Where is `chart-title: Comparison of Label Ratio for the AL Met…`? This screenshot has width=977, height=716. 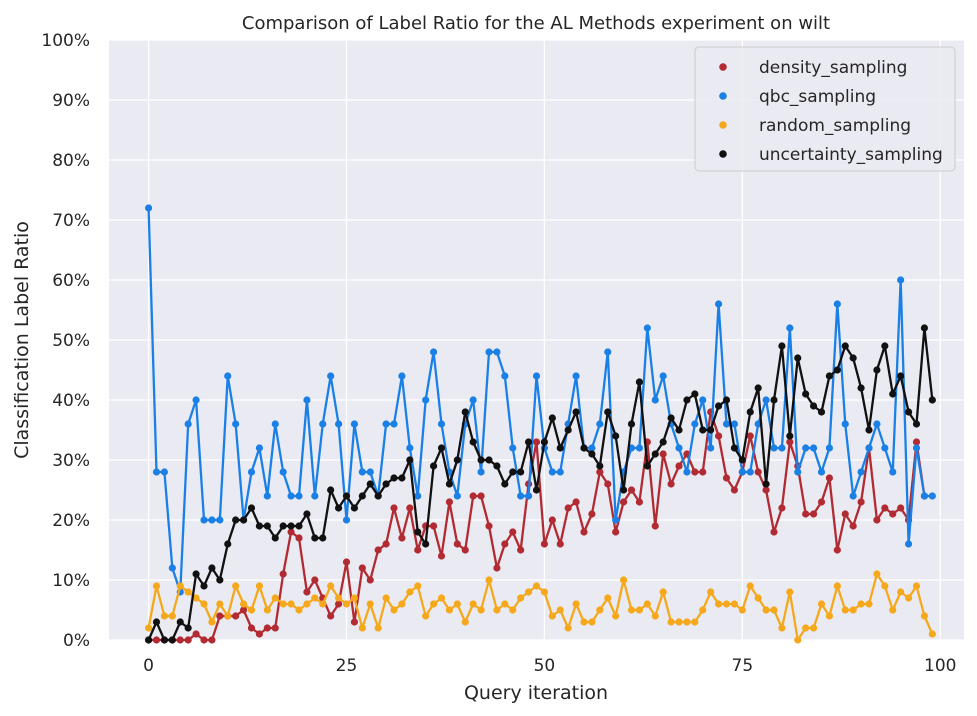 chart-title: Comparison of Label Ratio for the AL Met… is located at coordinates (536, 23).